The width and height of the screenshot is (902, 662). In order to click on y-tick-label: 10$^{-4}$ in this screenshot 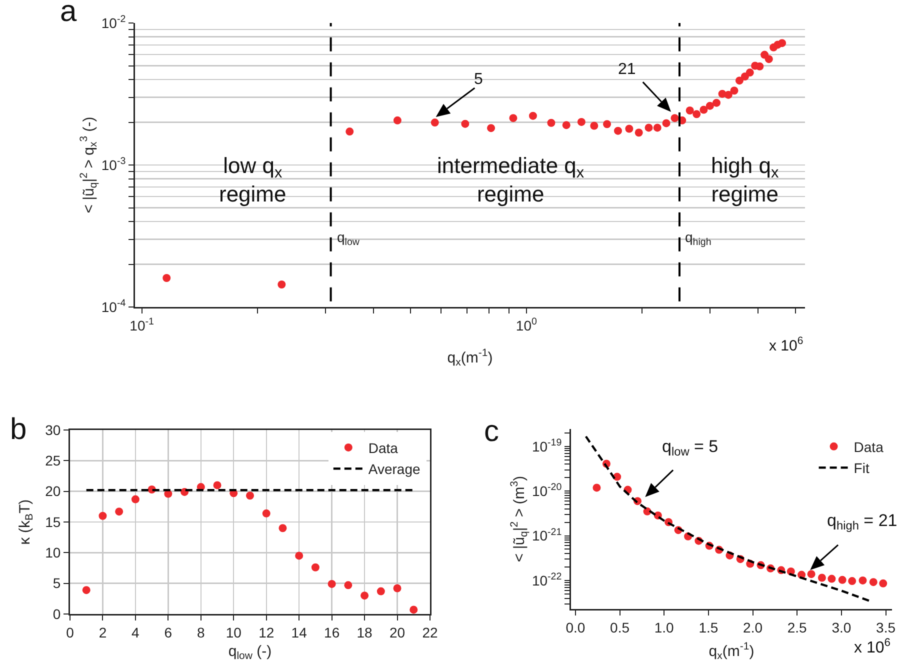, I will do `click(113, 306)`.